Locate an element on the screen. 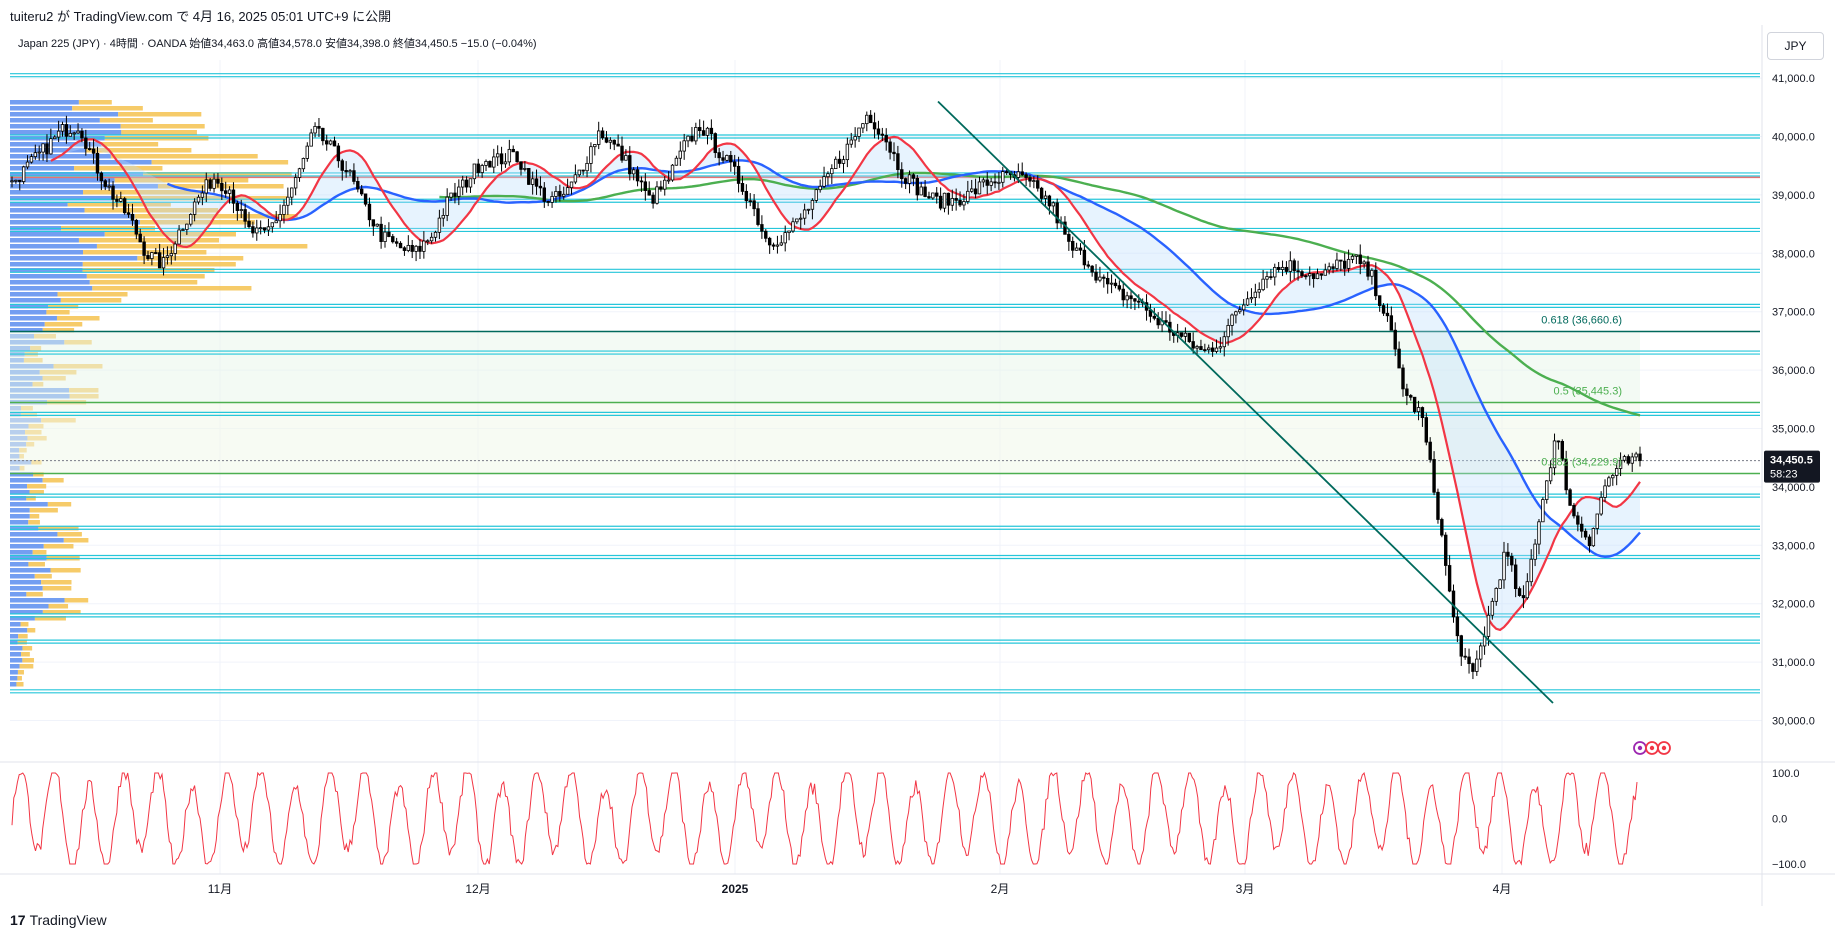 Image resolution: width=1835 pixels, height=939 pixels. price-tick-label: 41,000.0 is located at coordinates (1793, 79).